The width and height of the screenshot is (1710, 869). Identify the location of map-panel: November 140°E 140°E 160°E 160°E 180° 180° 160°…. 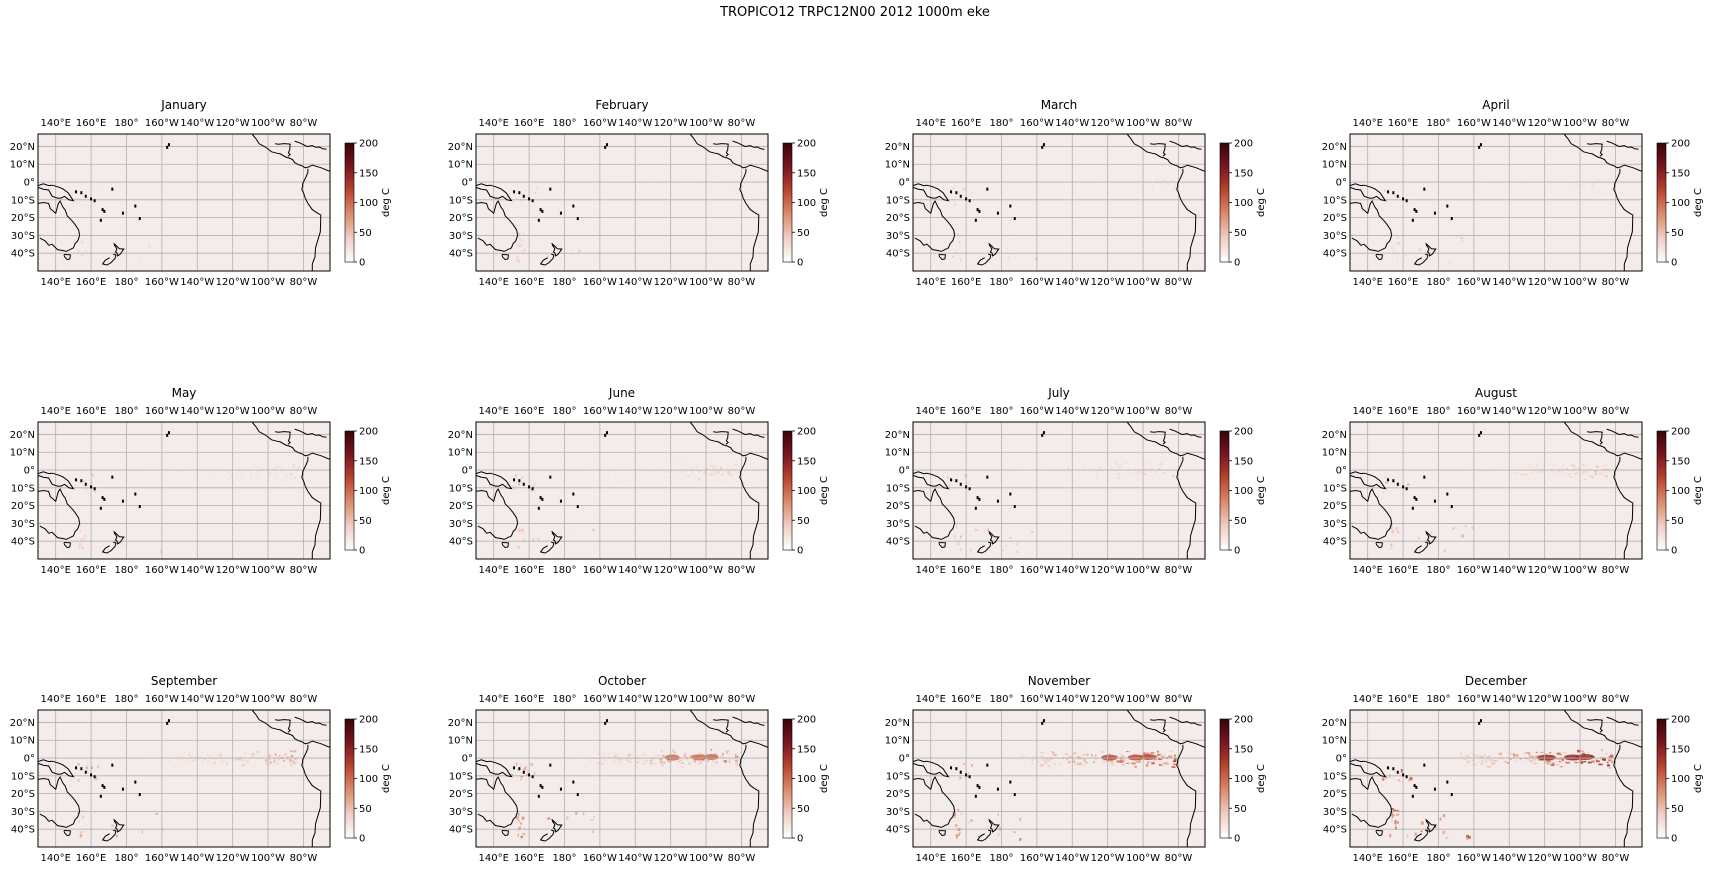
(1076, 769).